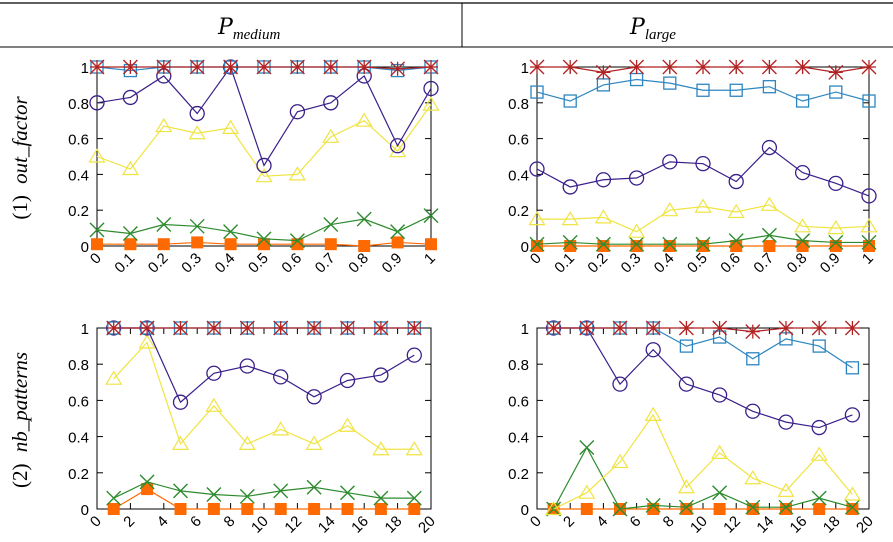 Image resolution: width=893 pixels, height=542 pixels. Describe the element at coordinates (703, 330) in the screenshot. I see `series-line-star` at that location.